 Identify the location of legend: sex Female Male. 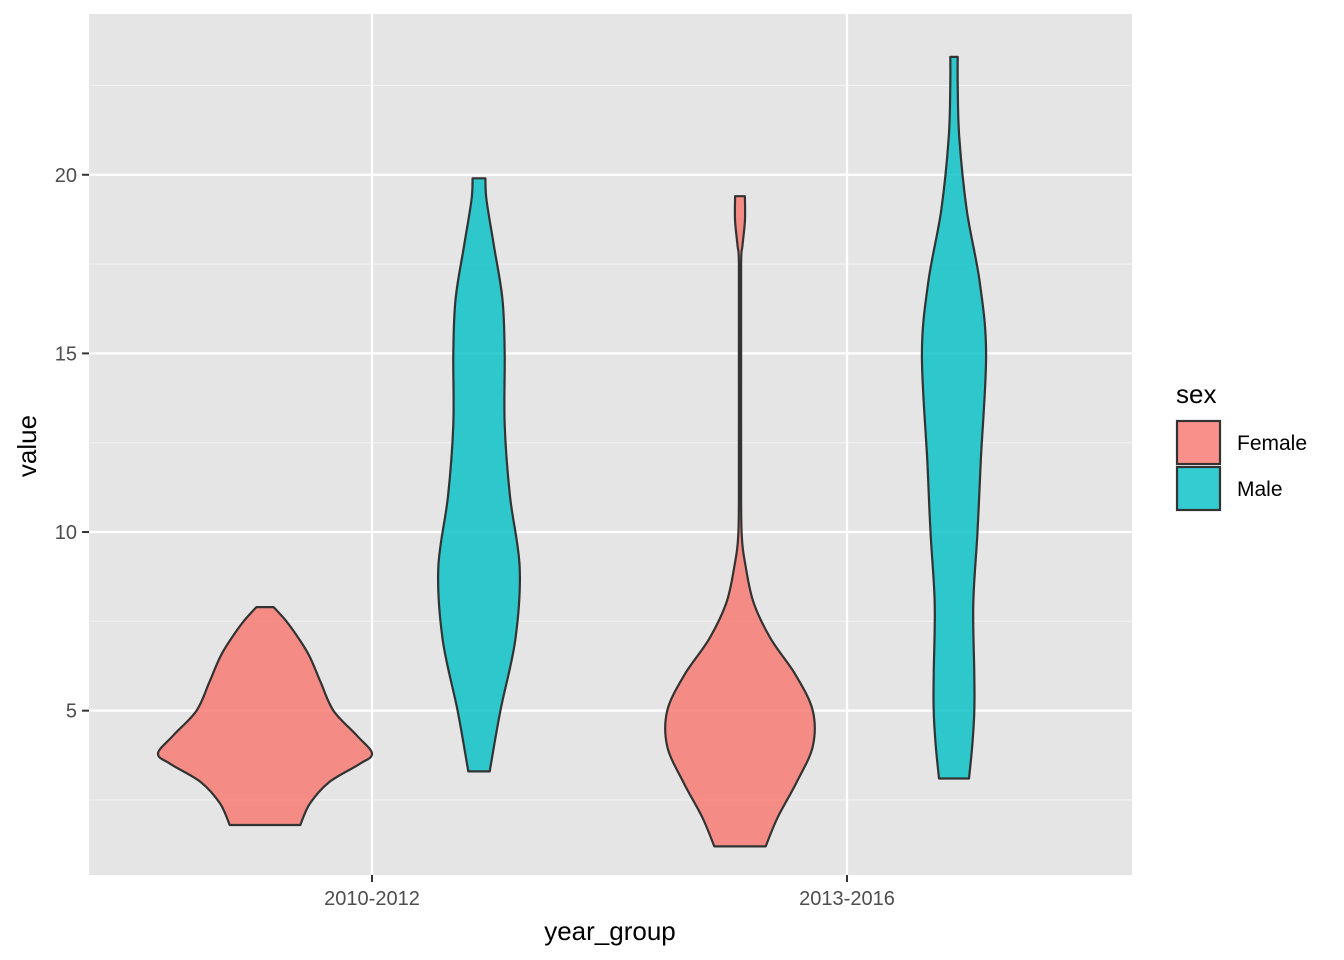
(1241, 445).